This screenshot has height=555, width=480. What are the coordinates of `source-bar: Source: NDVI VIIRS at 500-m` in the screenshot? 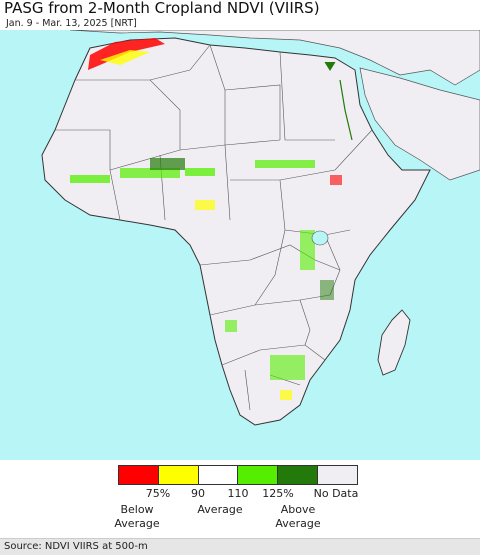 It's located at (240, 546).